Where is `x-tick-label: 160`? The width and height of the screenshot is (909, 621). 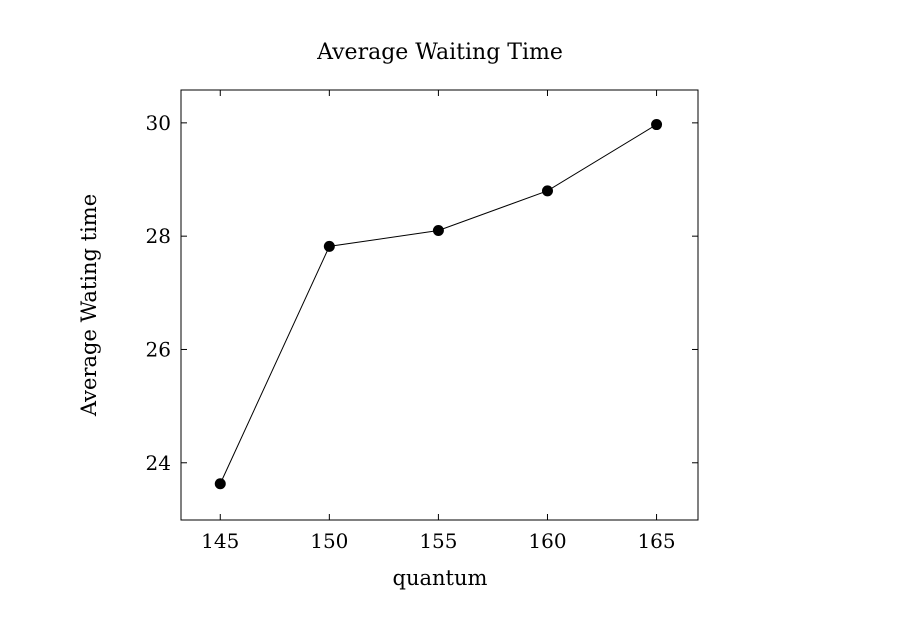
x-tick-label: 160 is located at coordinates (547, 541).